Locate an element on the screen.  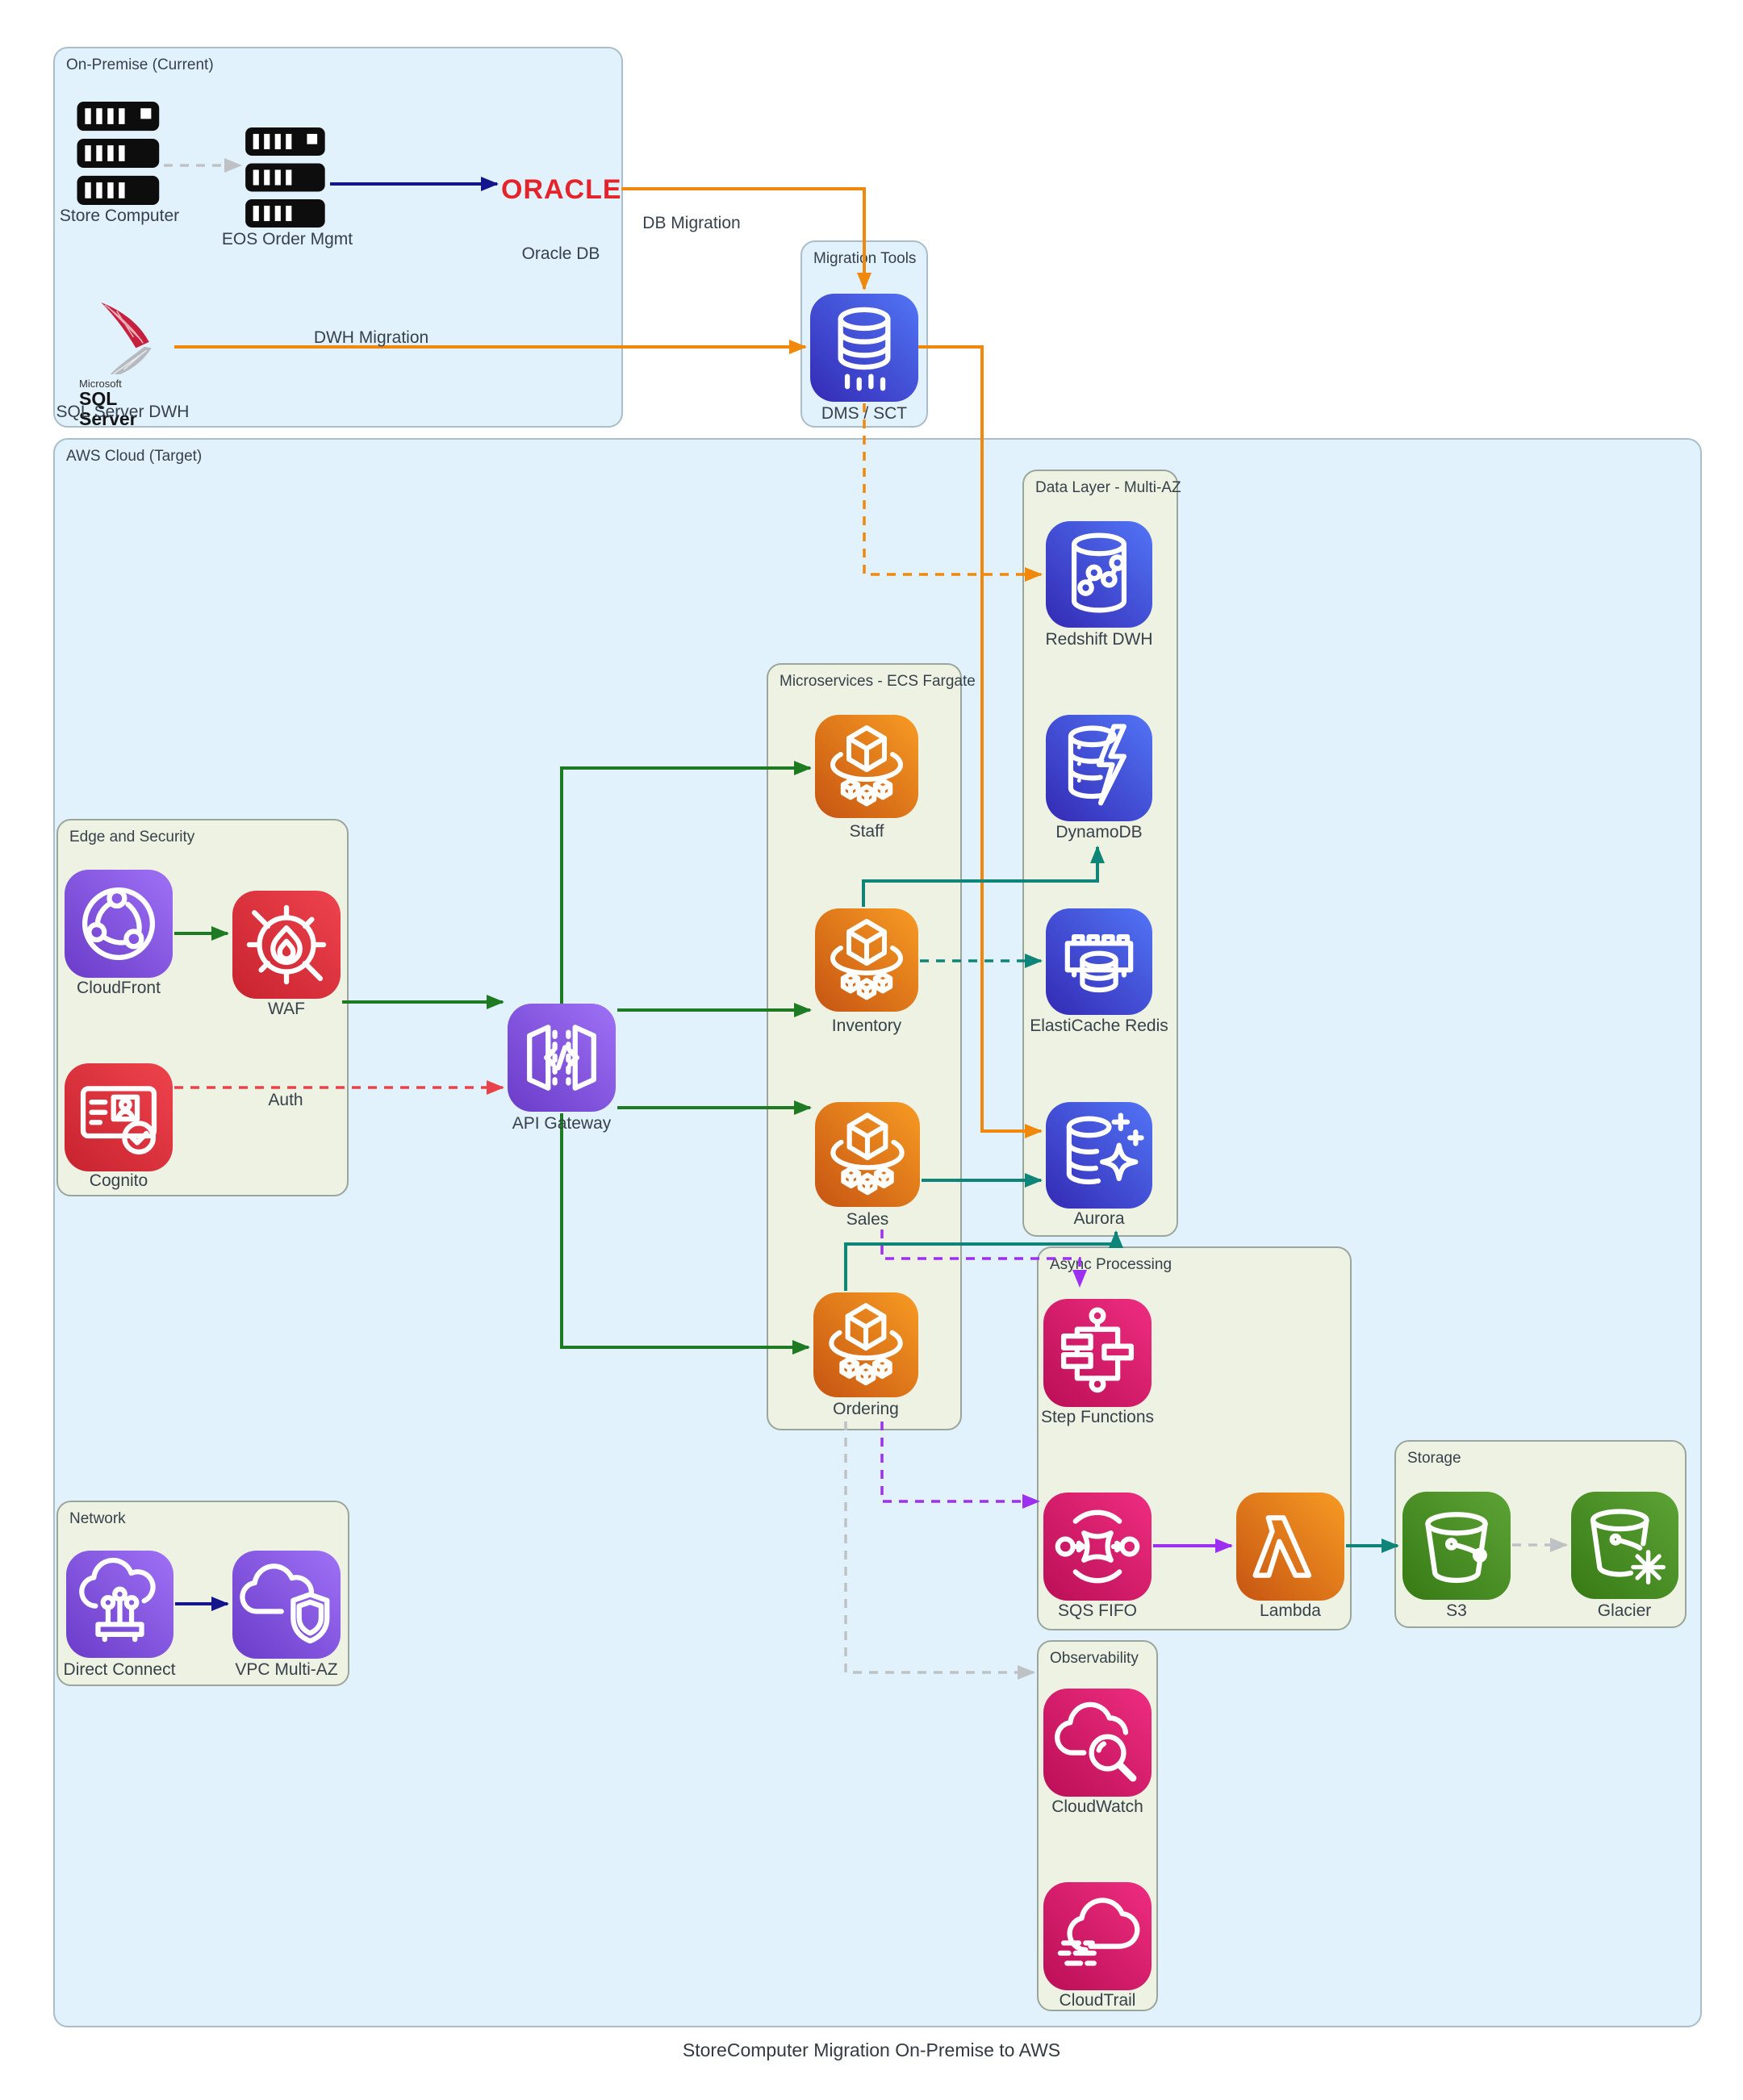
node-label-store-computer: Store Computer is located at coordinates (119, 216).